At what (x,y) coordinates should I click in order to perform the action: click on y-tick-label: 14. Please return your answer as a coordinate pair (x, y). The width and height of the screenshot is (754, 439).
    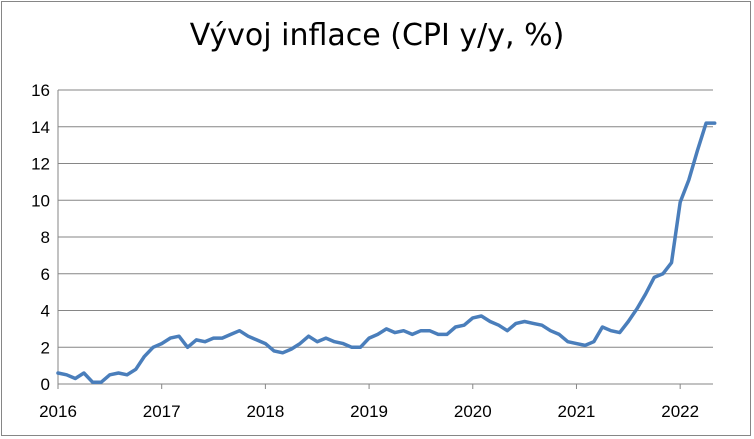
    Looking at the image, I should click on (40, 127).